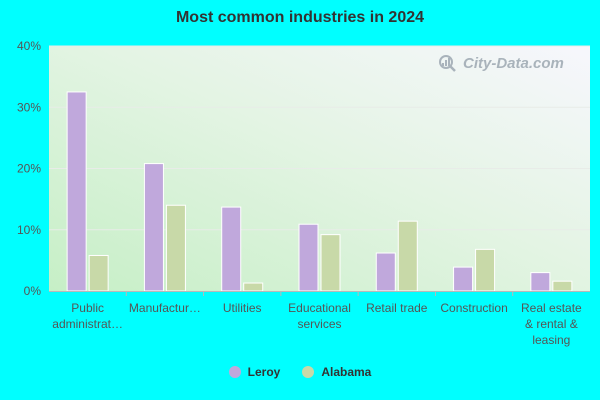 Image resolution: width=600 pixels, height=400 pixels. What do you see at coordinates (29, 169) in the screenshot?
I see `y-tick-label: 20%` at bounding box center [29, 169].